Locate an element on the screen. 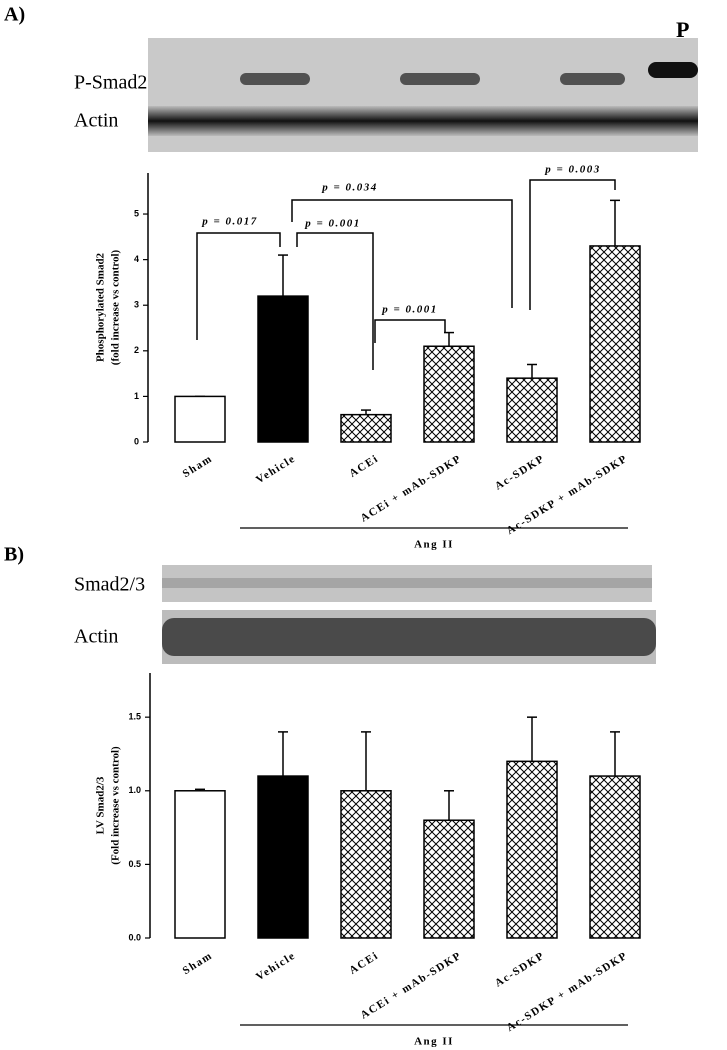 This screenshot has height=1050, width=727. y-tick-label: 3 is located at coordinates (136, 305).